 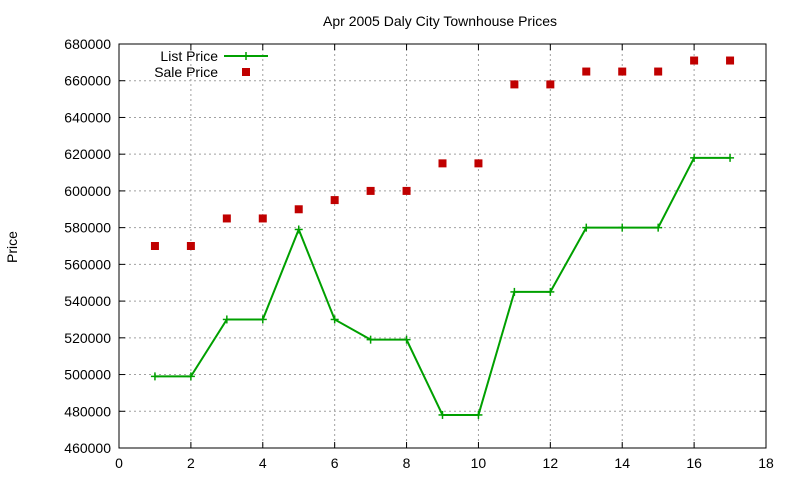 What do you see at coordinates (87, 338) in the screenshot?
I see `y-tick-label: 520000` at bounding box center [87, 338].